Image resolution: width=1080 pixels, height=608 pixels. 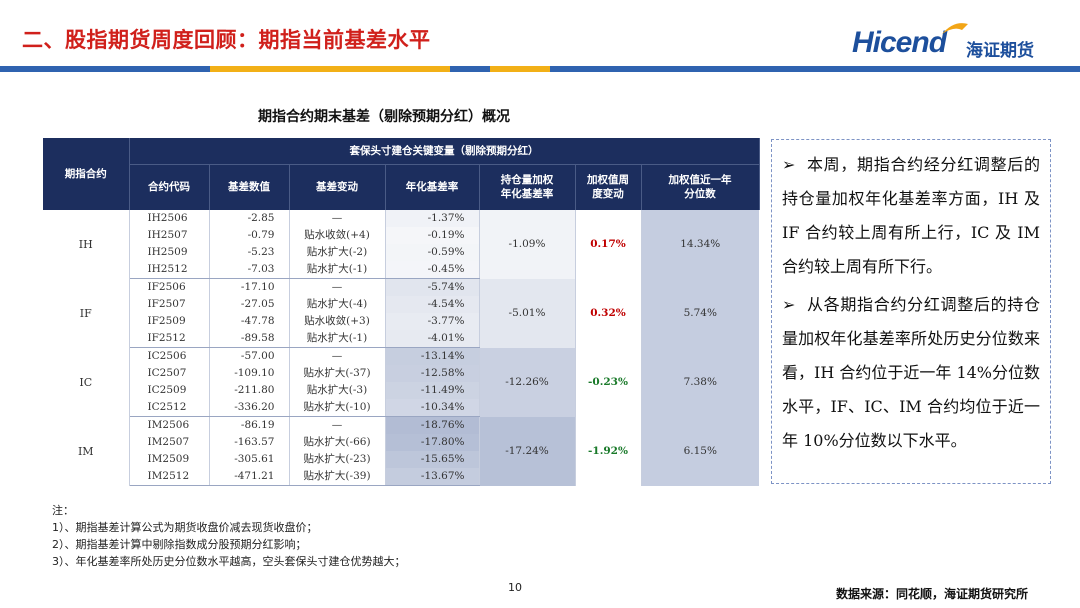 I want to click on logo-chinese: 海证期货, so click(x=1000, y=51).